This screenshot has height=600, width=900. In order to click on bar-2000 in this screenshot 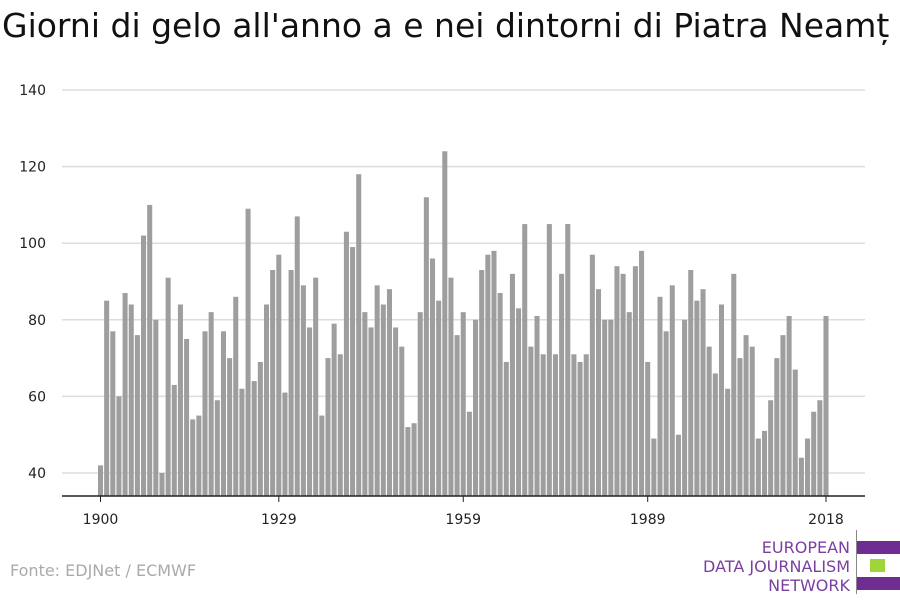, I will do `click(715, 434)`.